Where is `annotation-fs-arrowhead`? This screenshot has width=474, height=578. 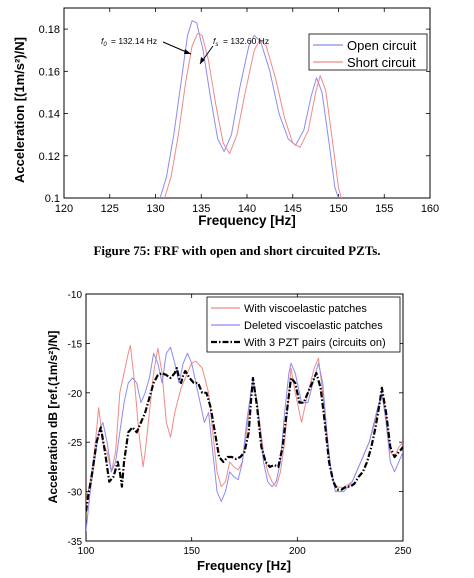
annotation-fs-arrowhead is located at coordinates (202, 60).